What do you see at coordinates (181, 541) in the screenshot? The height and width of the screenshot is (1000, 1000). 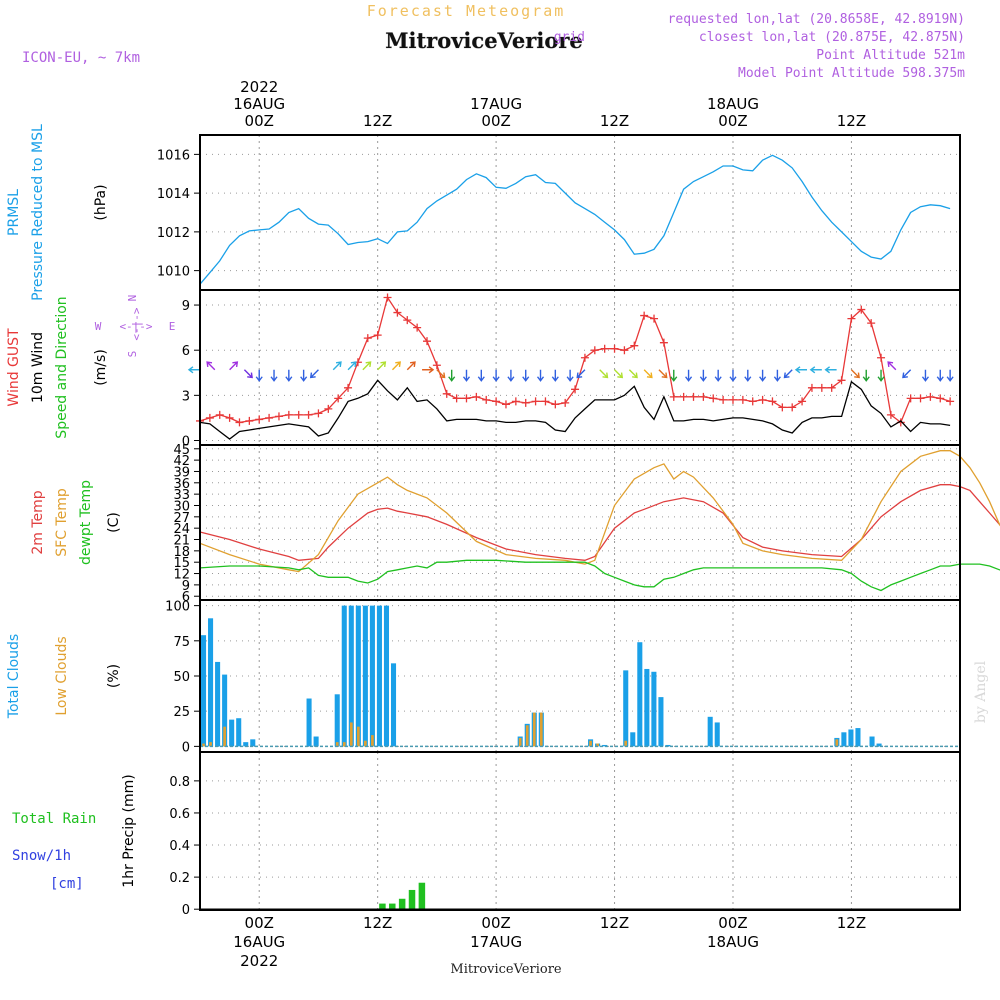 I see `y-tick-label: 21` at bounding box center [181, 541].